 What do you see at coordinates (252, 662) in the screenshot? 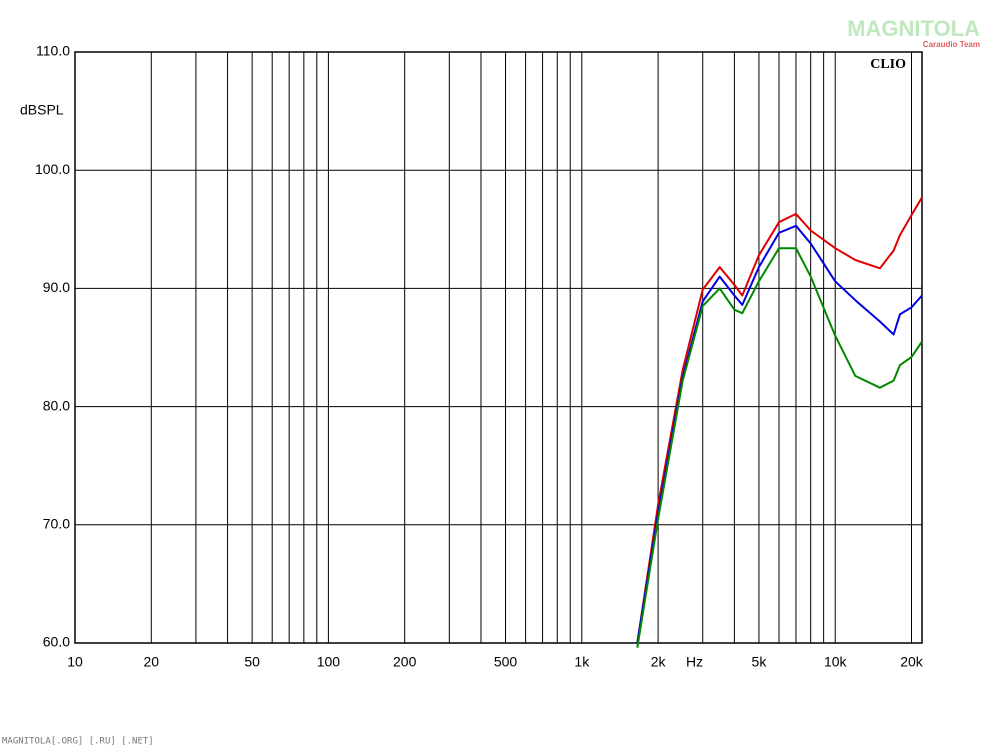
I see `x-tick-label: 50` at bounding box center [252, 662].